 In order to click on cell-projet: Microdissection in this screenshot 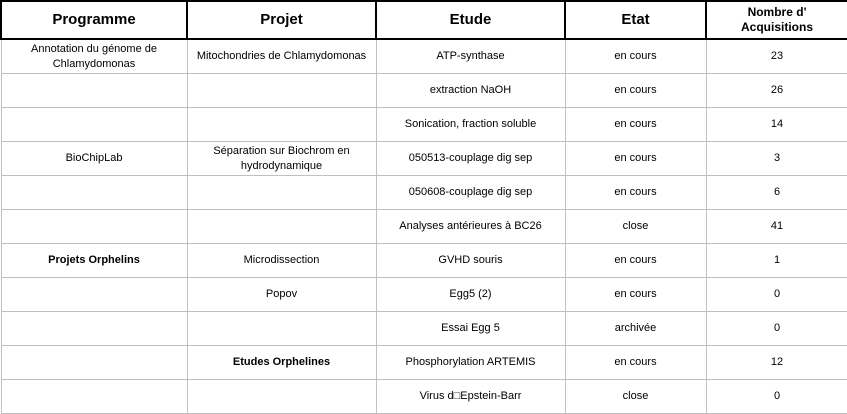, I will do `click(281, 260)`.